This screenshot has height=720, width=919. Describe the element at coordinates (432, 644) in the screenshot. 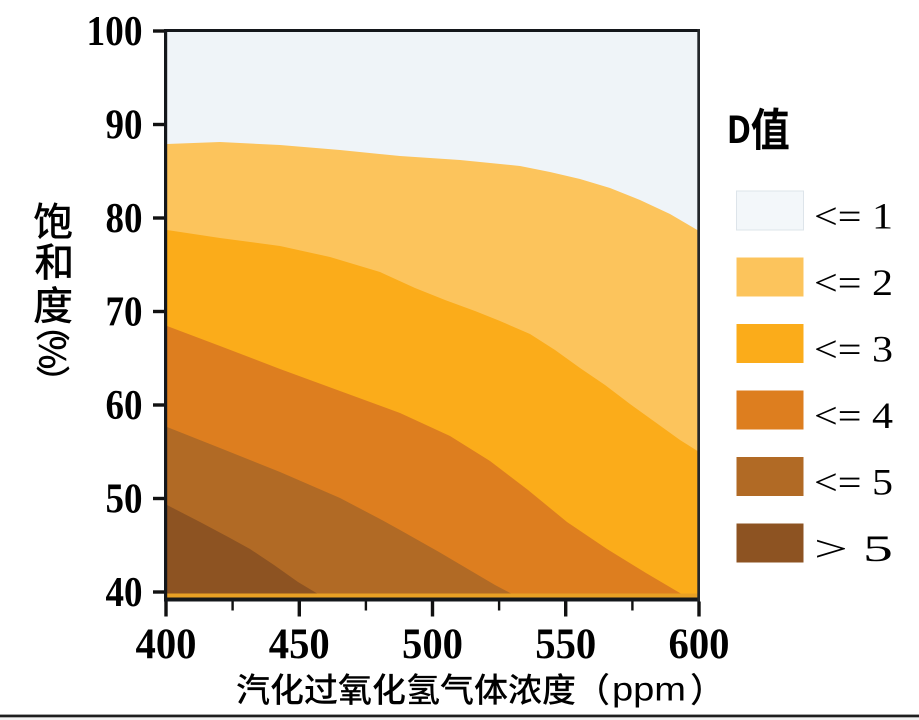

I see `svg-text: 500` at that location.